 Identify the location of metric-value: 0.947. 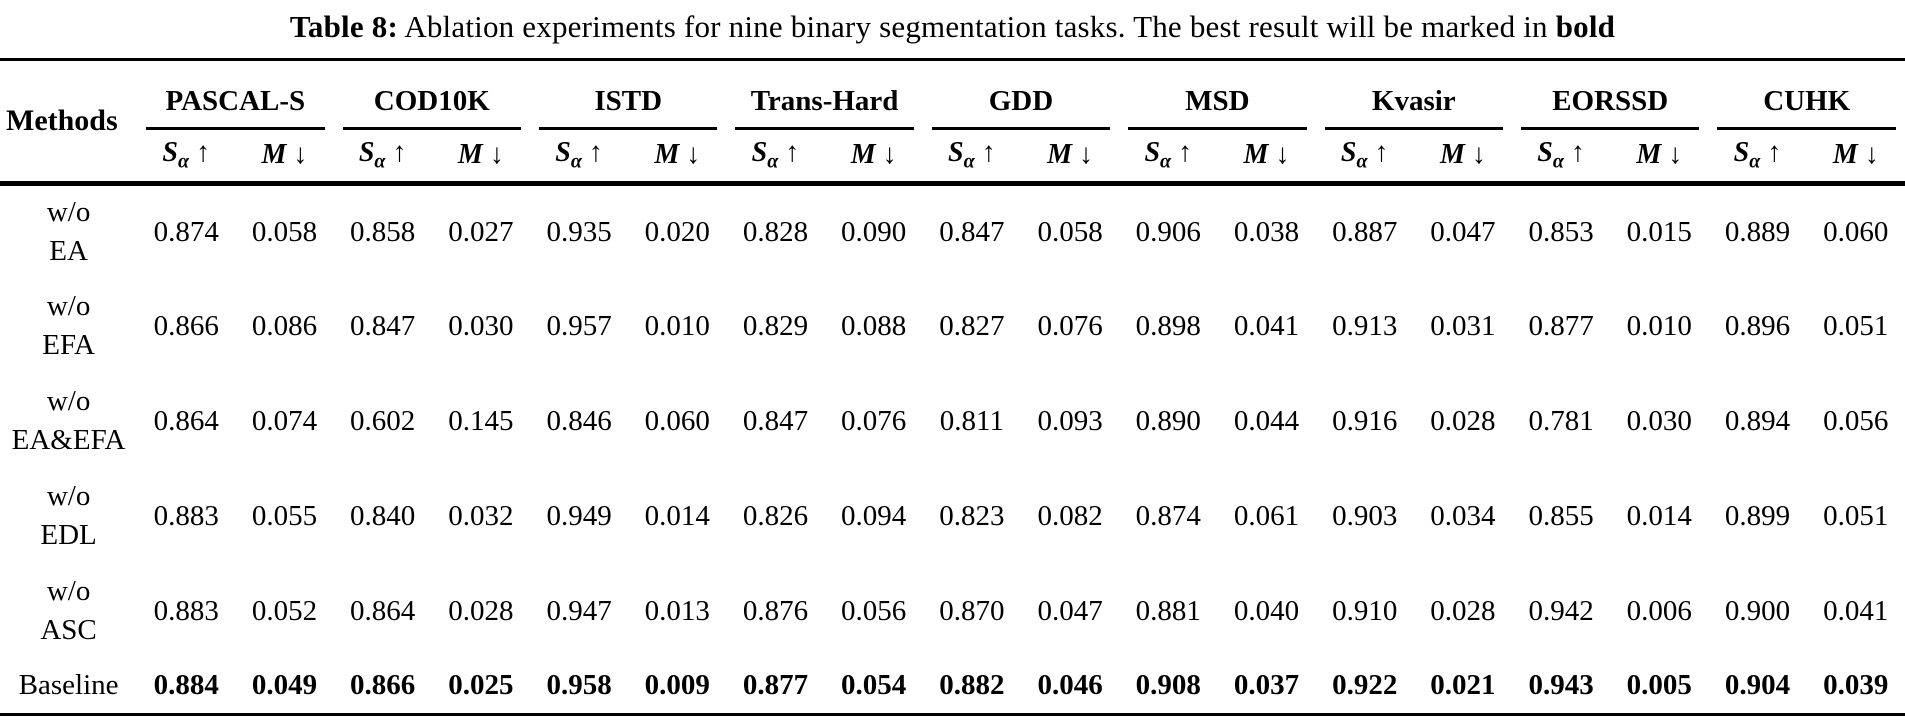
(579, 610).